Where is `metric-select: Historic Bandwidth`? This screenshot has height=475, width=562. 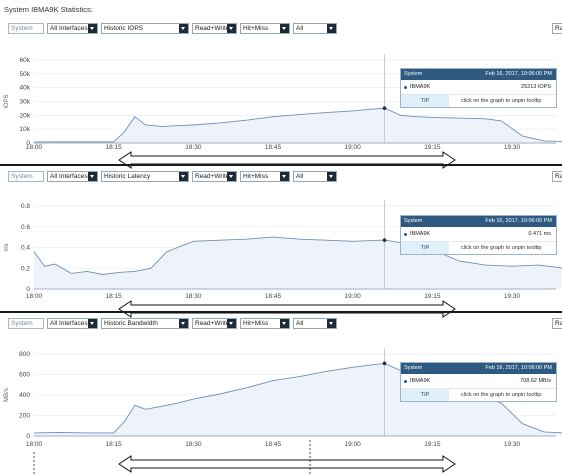 metric-select: Historic Bandwidth is located at coordinates (145, 323).